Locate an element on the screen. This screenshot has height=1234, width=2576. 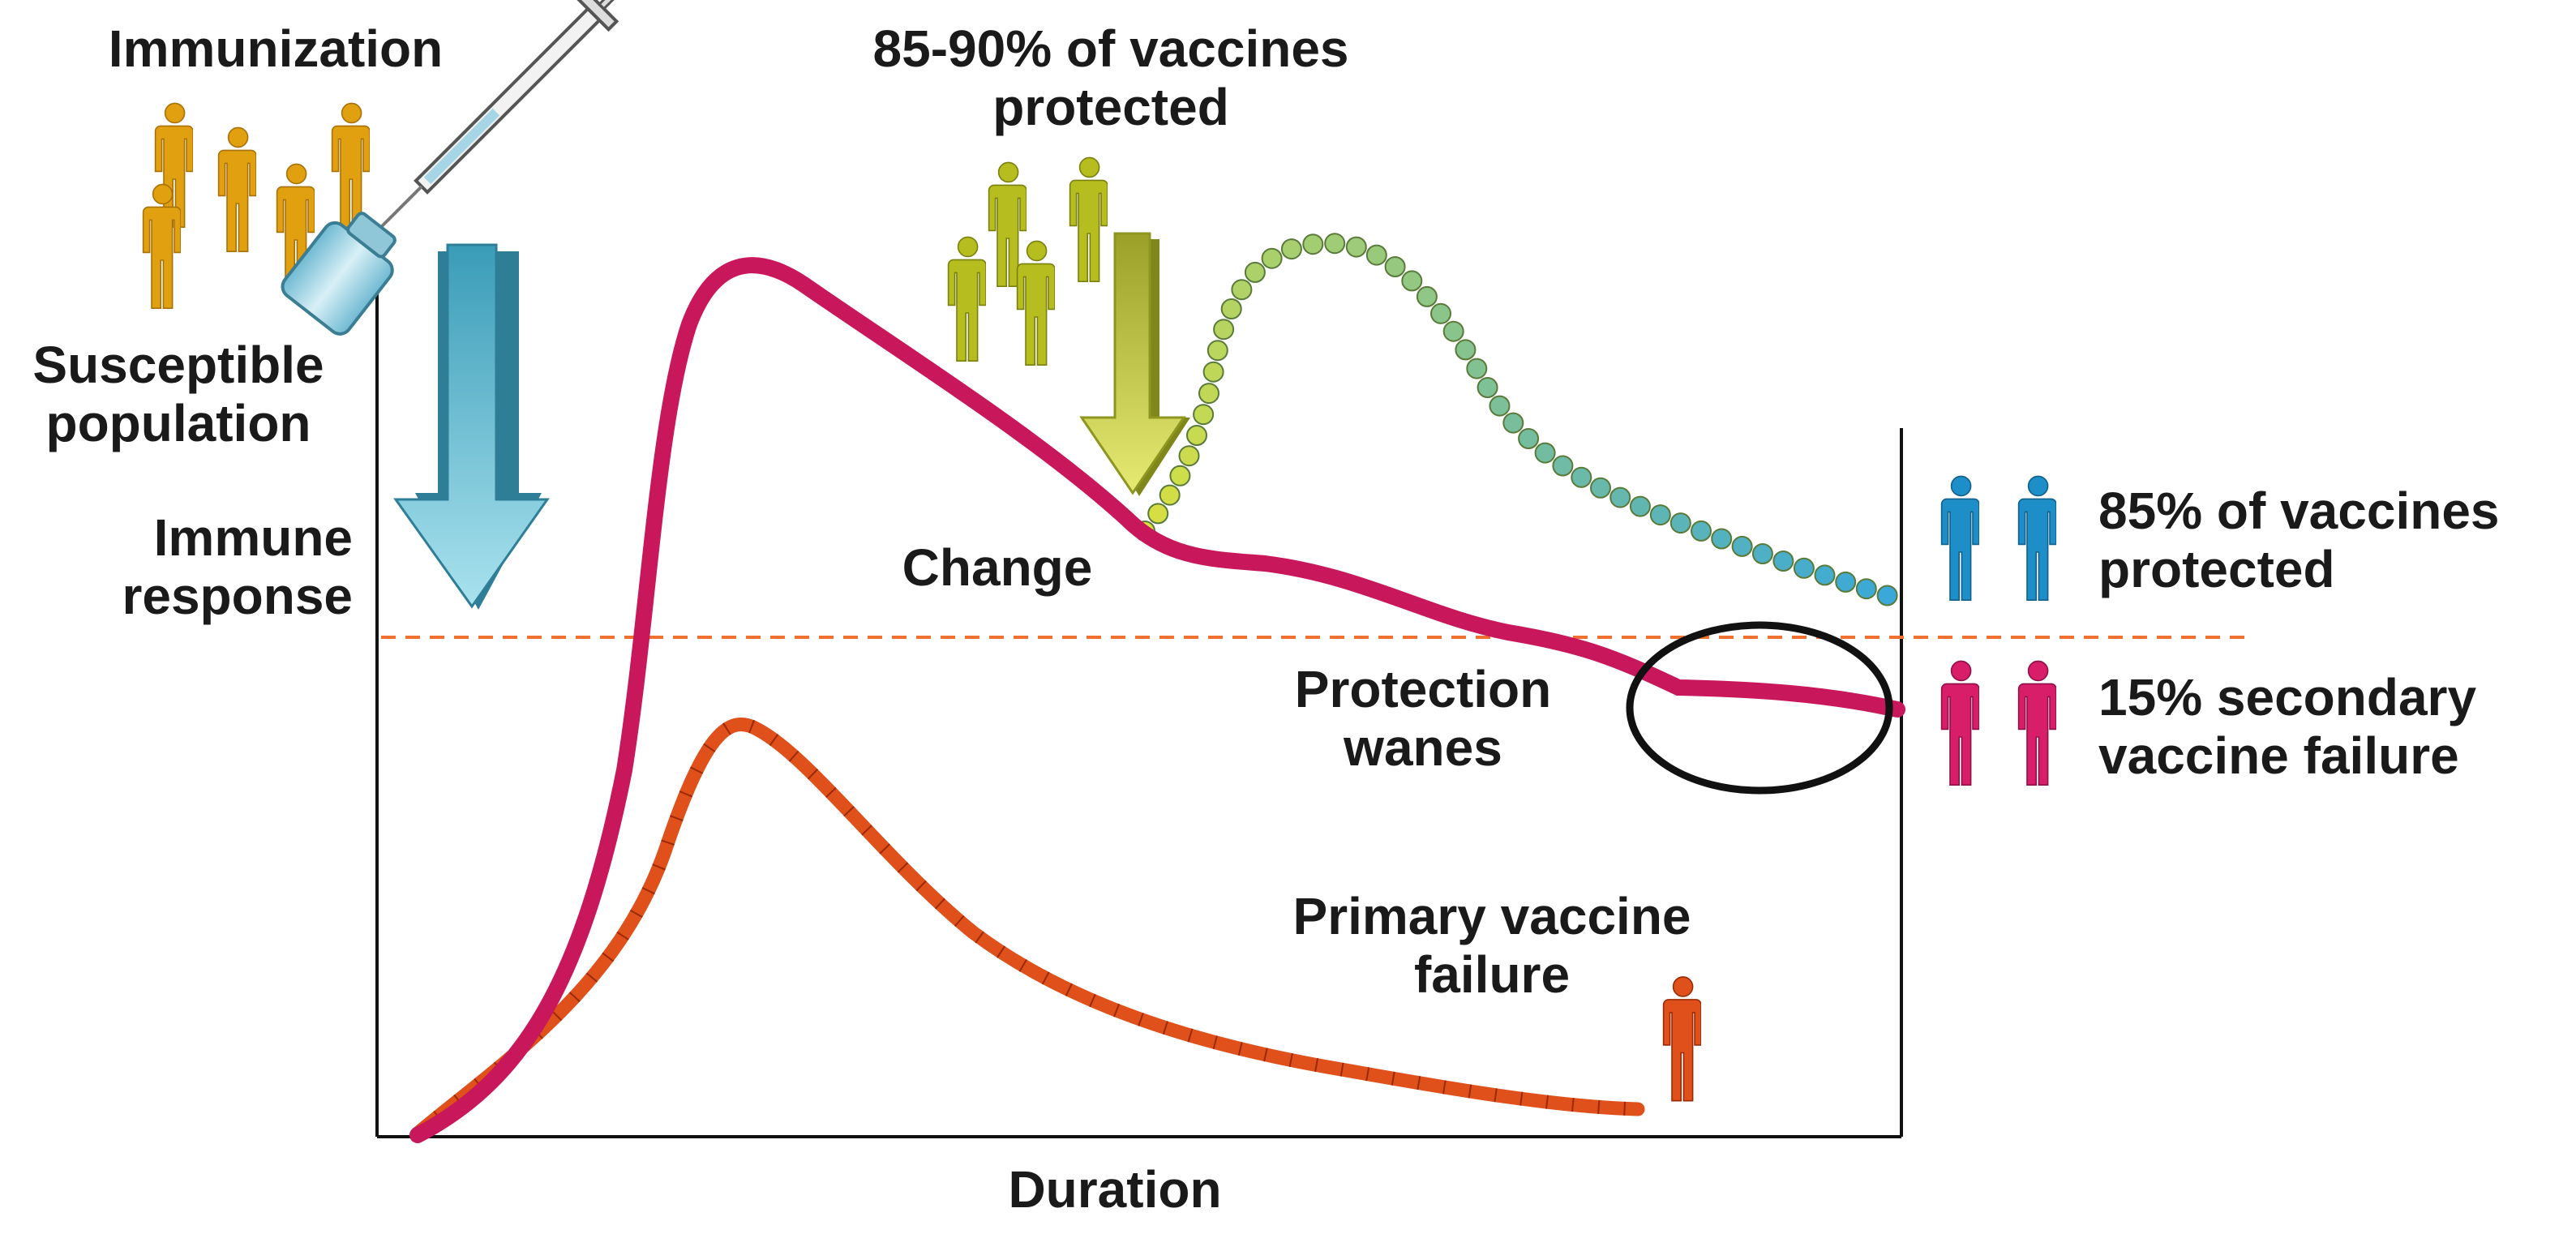
protection-wanes-line-2: wanes is located at coordinates (1423, 747).